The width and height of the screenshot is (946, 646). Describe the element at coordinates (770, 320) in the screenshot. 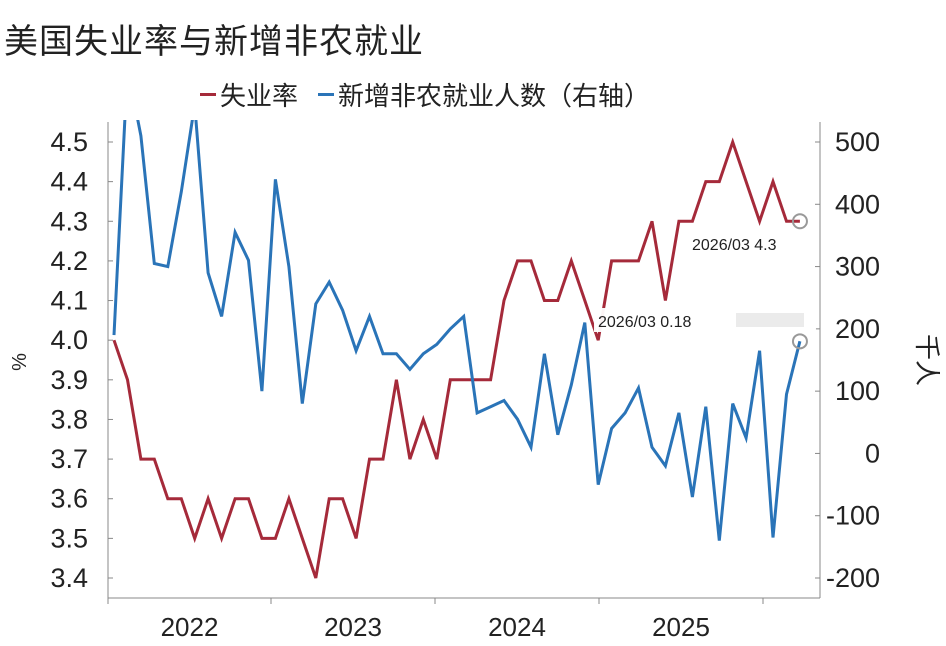

I see `annotation-fade-payrolls` at that location.